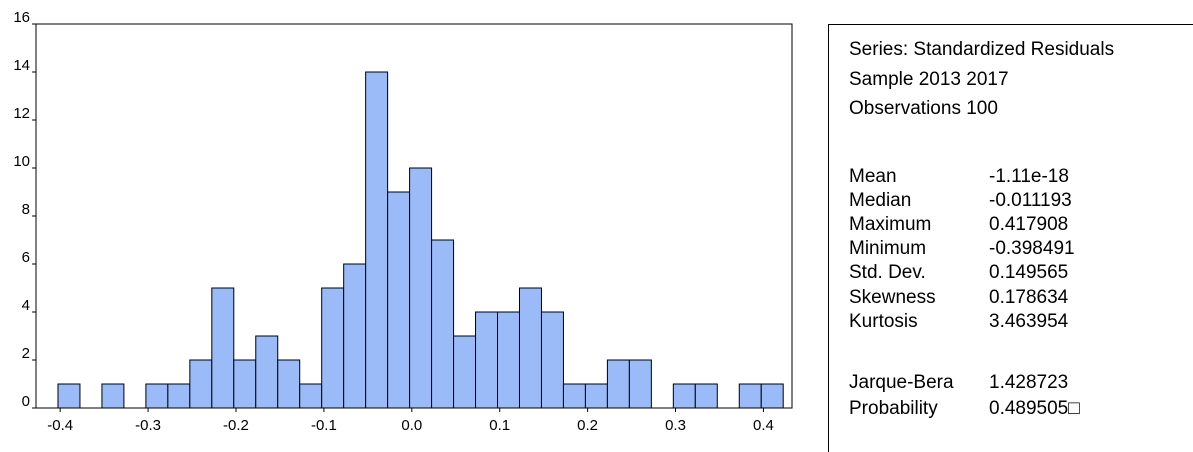  What do you see at coordinates (880, 200) in the screenshot?
I see `stat-label: Median` at bounding box center [880, 200].